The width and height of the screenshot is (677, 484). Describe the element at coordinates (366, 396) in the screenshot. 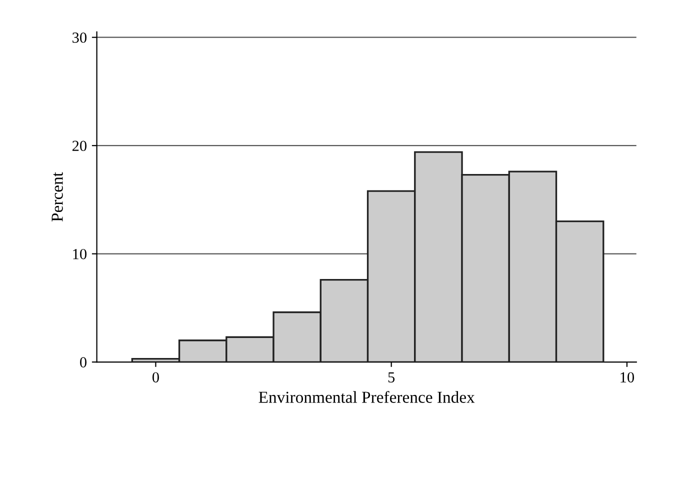

I see `x-axis-title: Environmental Preference Index` at that location.